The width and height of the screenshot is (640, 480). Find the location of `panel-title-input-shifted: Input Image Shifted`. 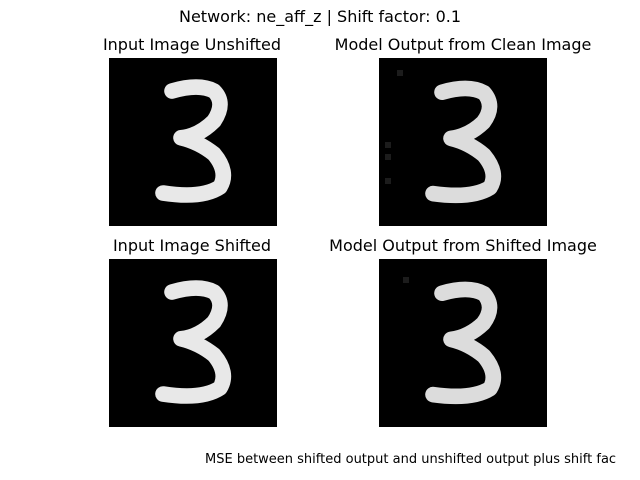

panel-title-input-shifted: Input Image Shifted is located at coordinates (192, 245).